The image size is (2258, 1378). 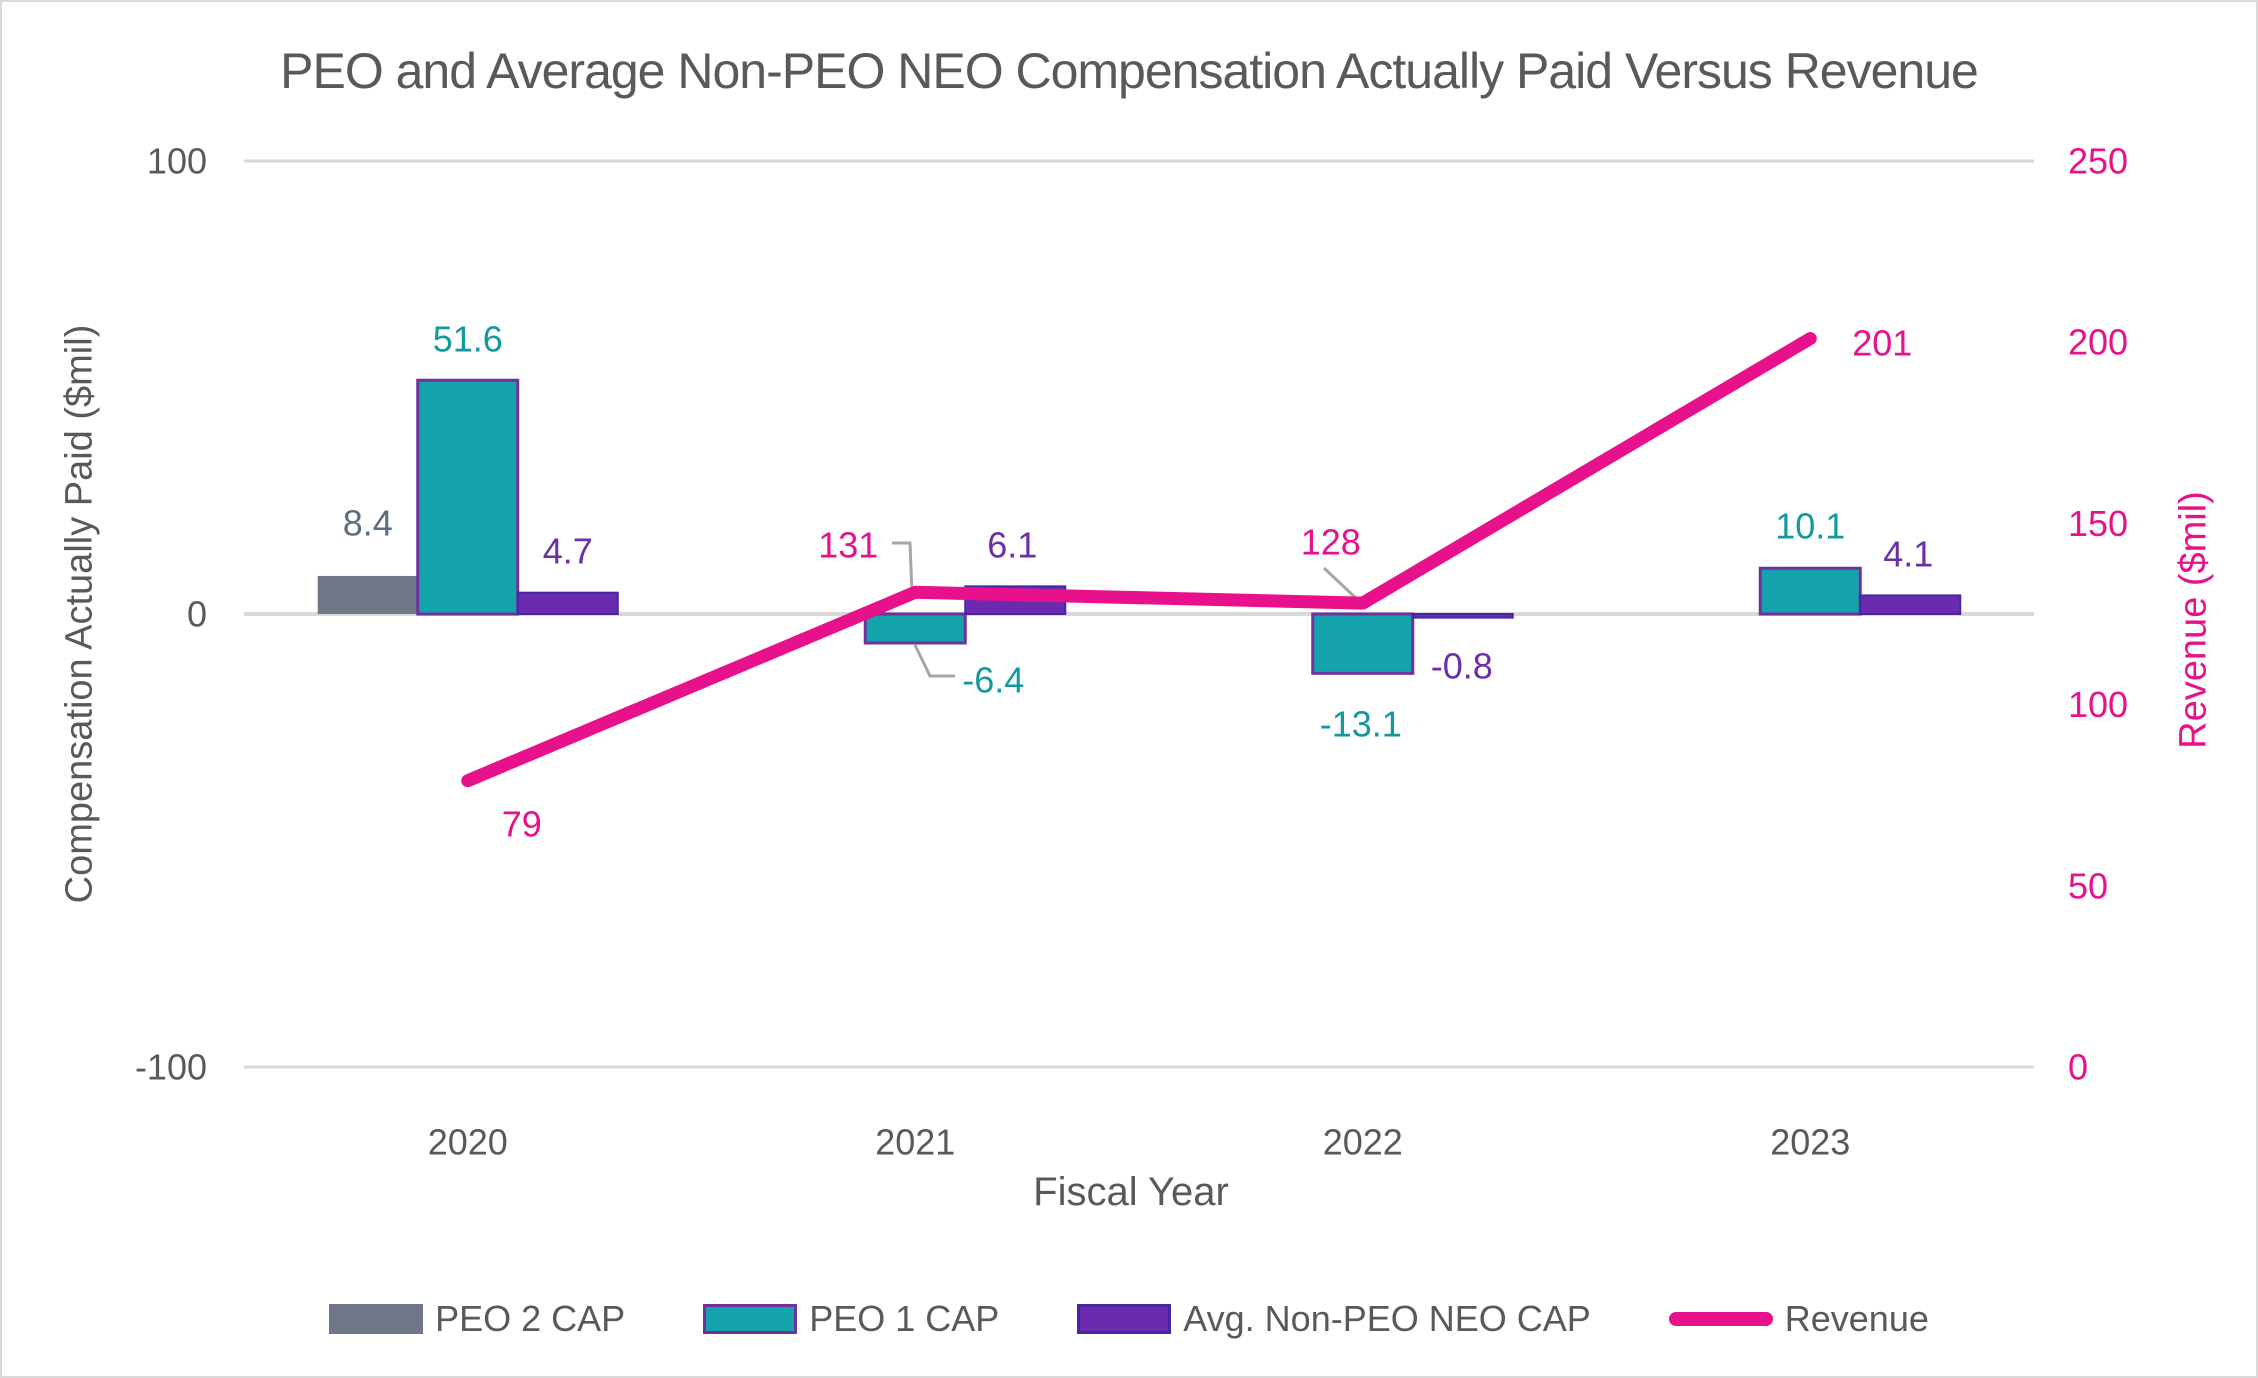 I want to click on data-label-revenue-2022: 128, so click(x=1331, y=542).